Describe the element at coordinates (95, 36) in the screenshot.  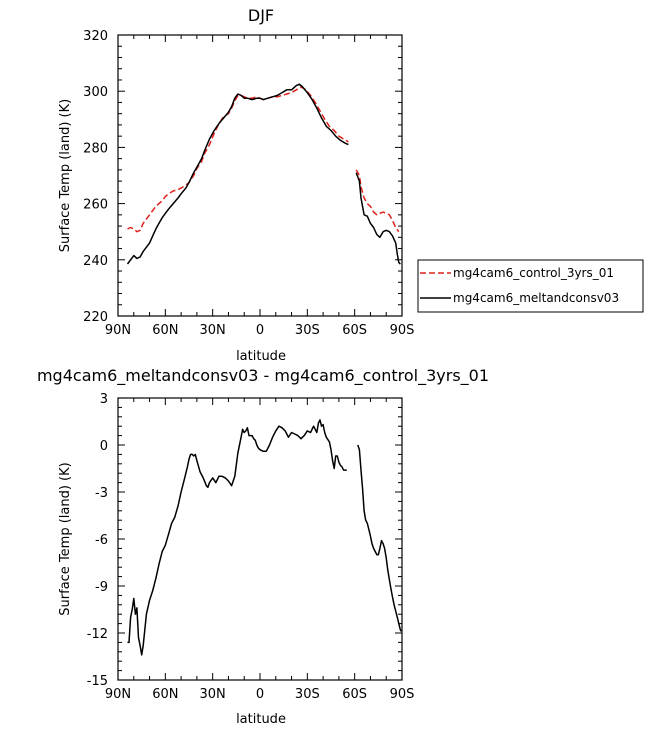
I see `y-tick-label: 320` at that location.